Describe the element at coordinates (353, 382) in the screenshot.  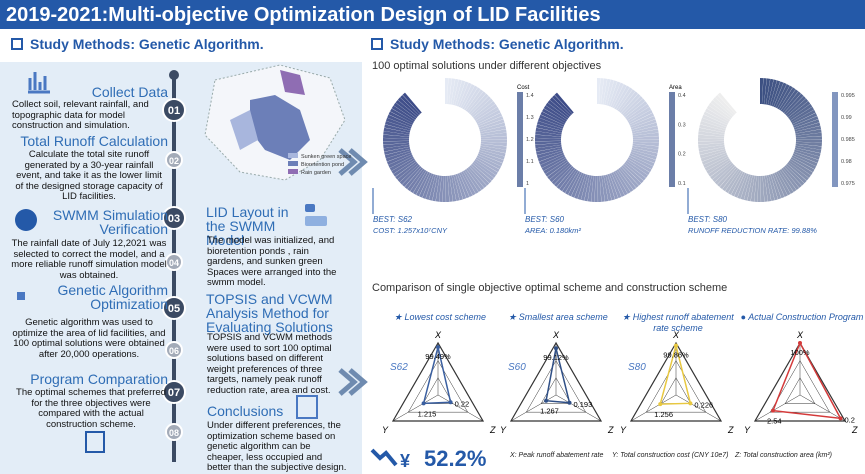
I see `arrow` at that location.